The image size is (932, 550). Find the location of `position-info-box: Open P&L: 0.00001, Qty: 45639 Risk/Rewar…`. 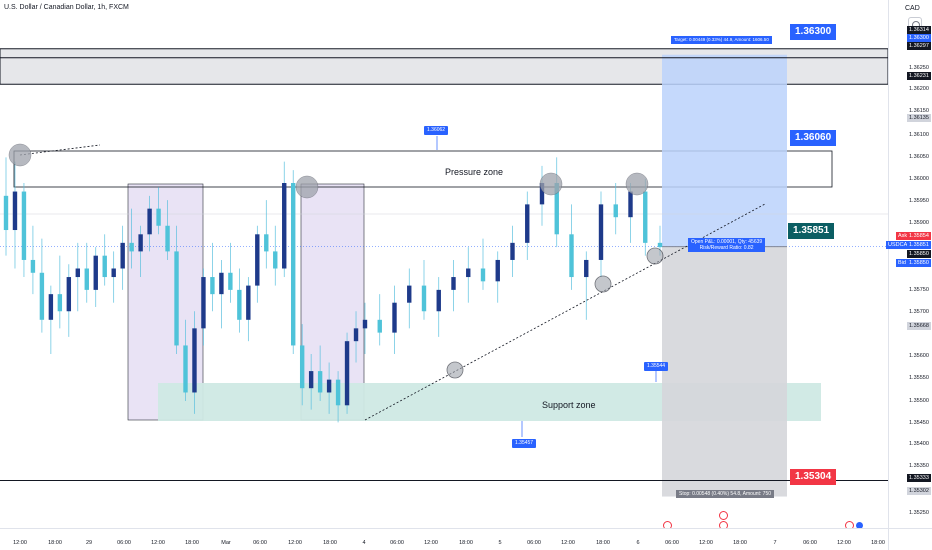

position-info-box: Open P&L: 0.00001, Qty: 45639 Risk/Rewar… is located at coordinates (727, 245).